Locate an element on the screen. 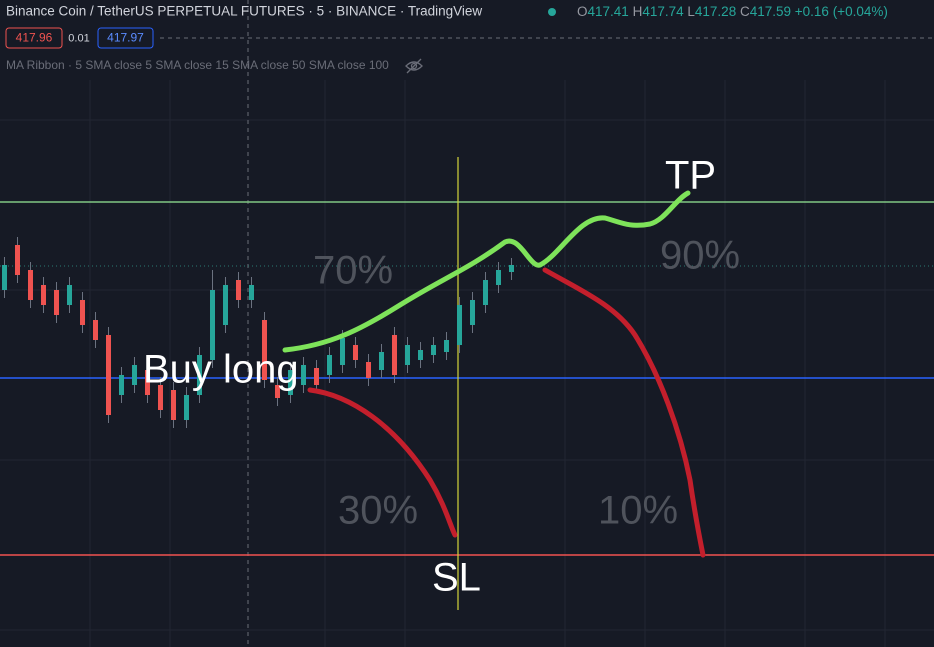 The height and width of the screenshot is (647, 934). late-stop-loss-path is located at coordinates (624, 412).